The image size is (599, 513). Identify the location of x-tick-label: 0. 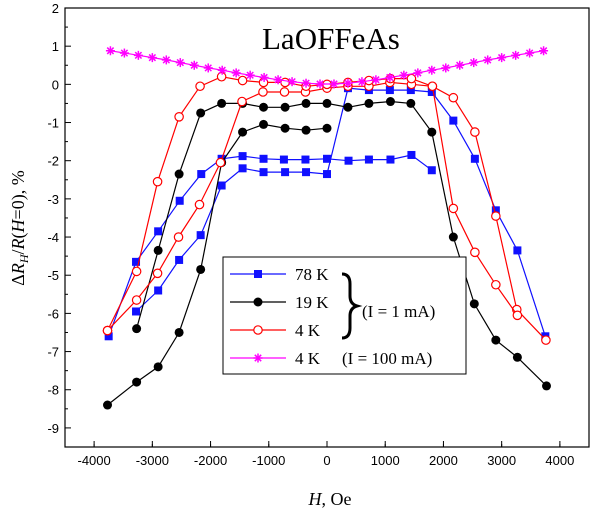
(326, 460).